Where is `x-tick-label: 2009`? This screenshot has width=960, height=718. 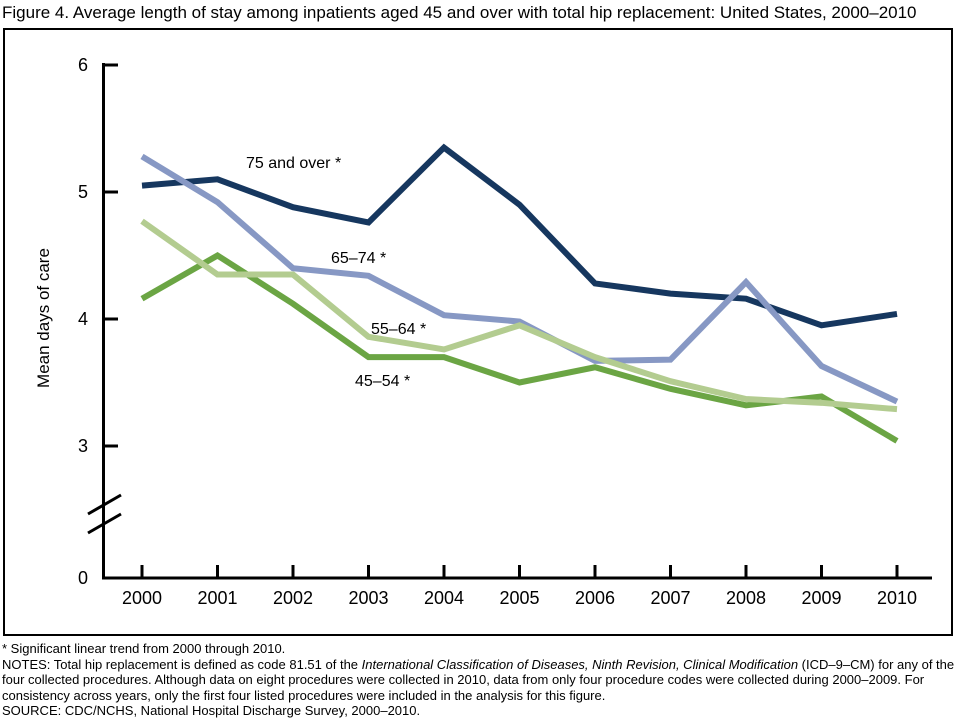
x-tick-label: 2009 is located at coordinates (821, 598).